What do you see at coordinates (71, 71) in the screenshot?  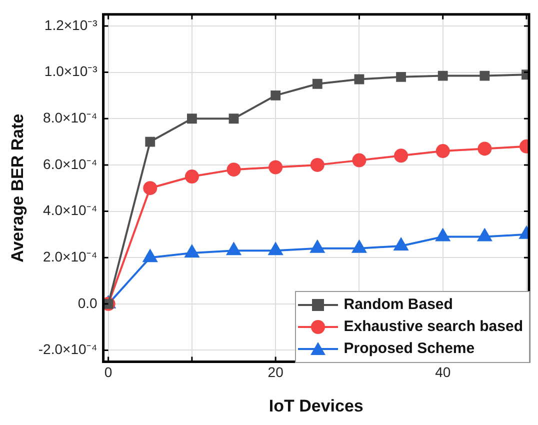 I see `y-tick-label: 1.0×10⁻³` at bounding box center [71, 71].